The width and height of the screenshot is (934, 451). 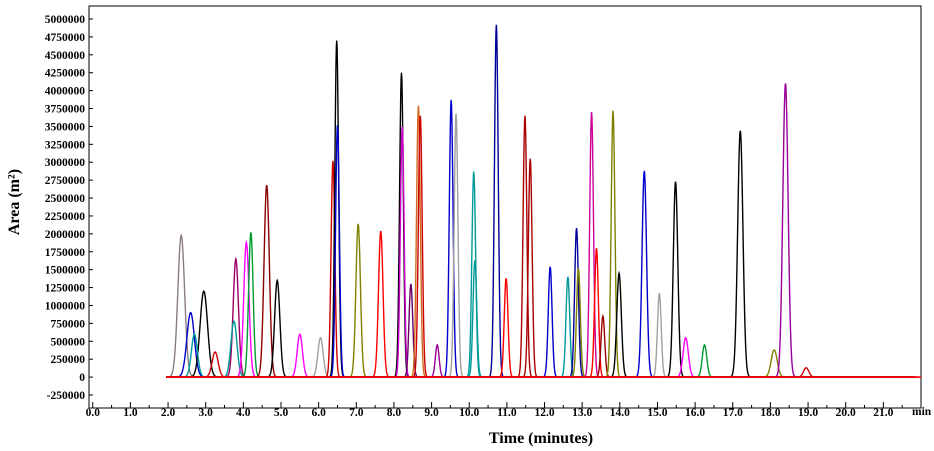 I want to click on y-tick-label: 3000000, so click(x=65, y=163).